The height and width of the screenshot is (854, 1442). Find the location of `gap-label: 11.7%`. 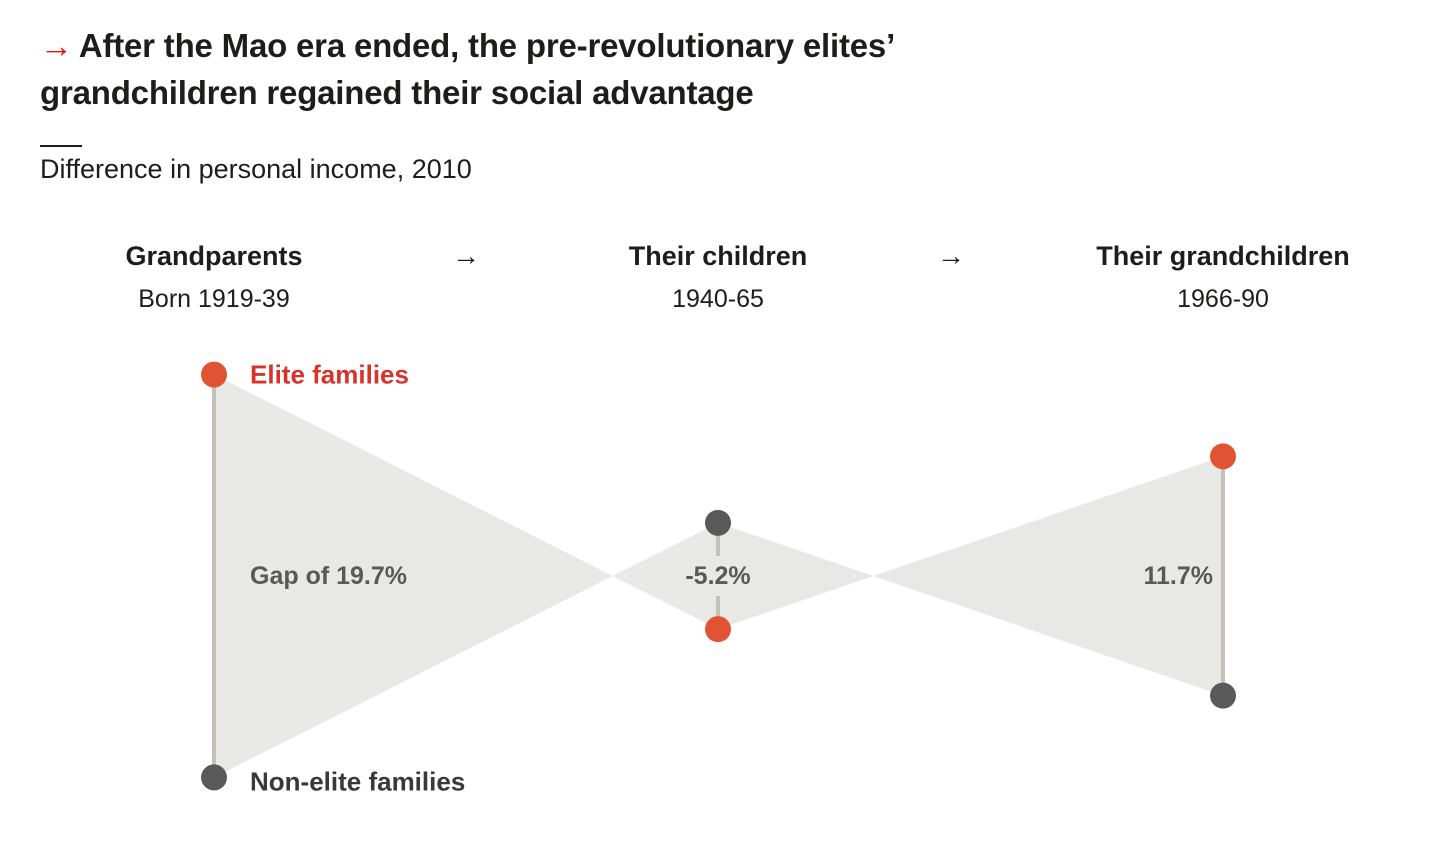

gap-label: 11.7% is located at coordinates (1178, 576).